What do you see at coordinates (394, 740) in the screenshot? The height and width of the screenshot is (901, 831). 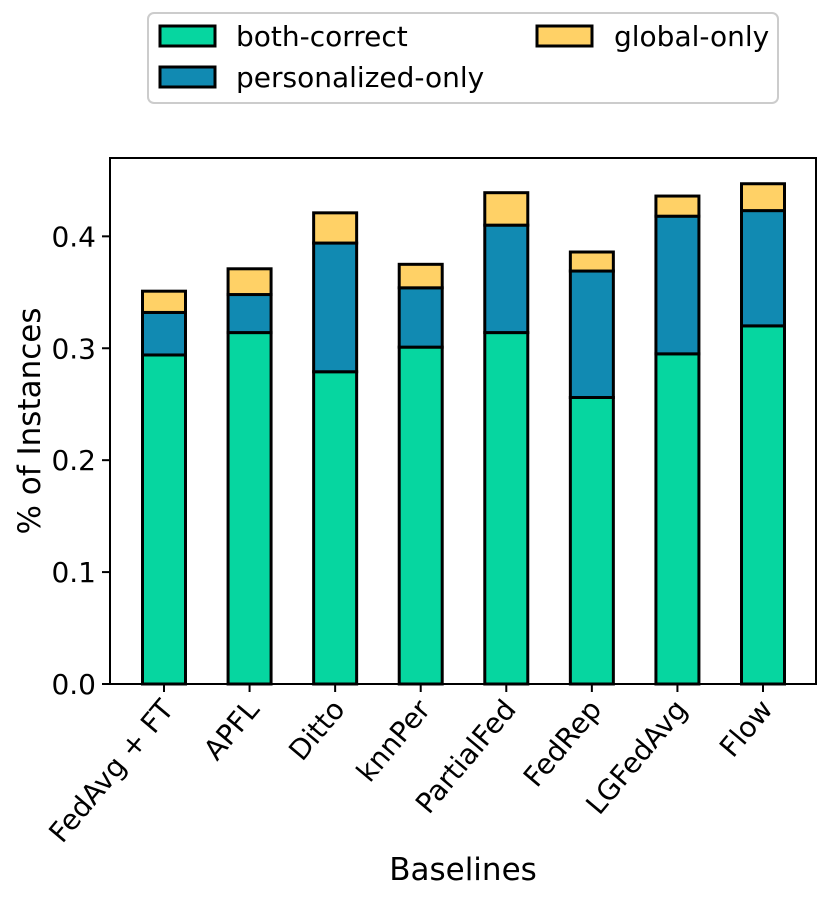 I see `x-tick-label-knnper: knnPer` at bounding box center [394, 740].